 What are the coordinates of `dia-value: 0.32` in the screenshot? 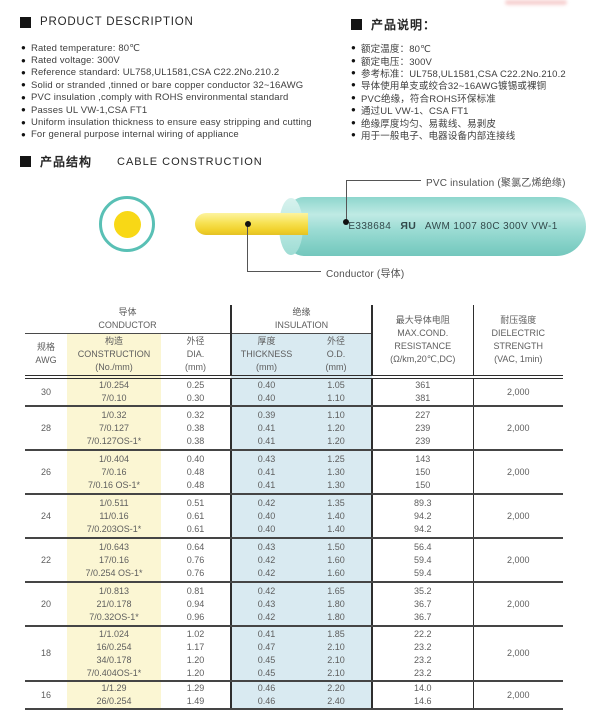 It's located at (195, 414).